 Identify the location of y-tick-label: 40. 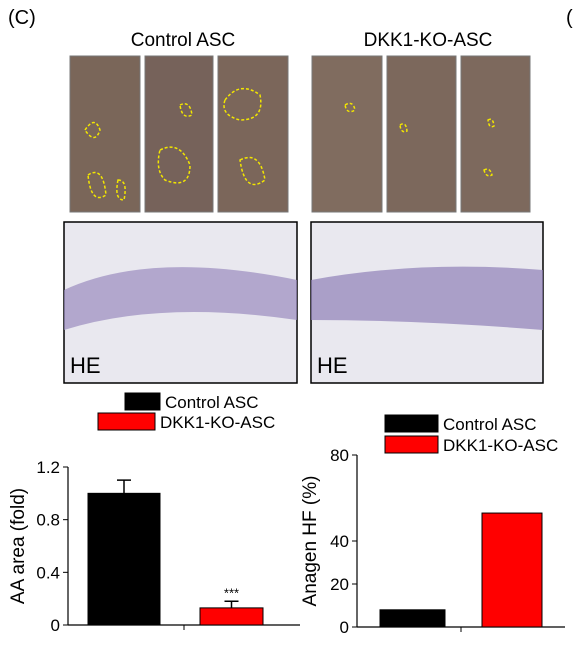
(339, 541).